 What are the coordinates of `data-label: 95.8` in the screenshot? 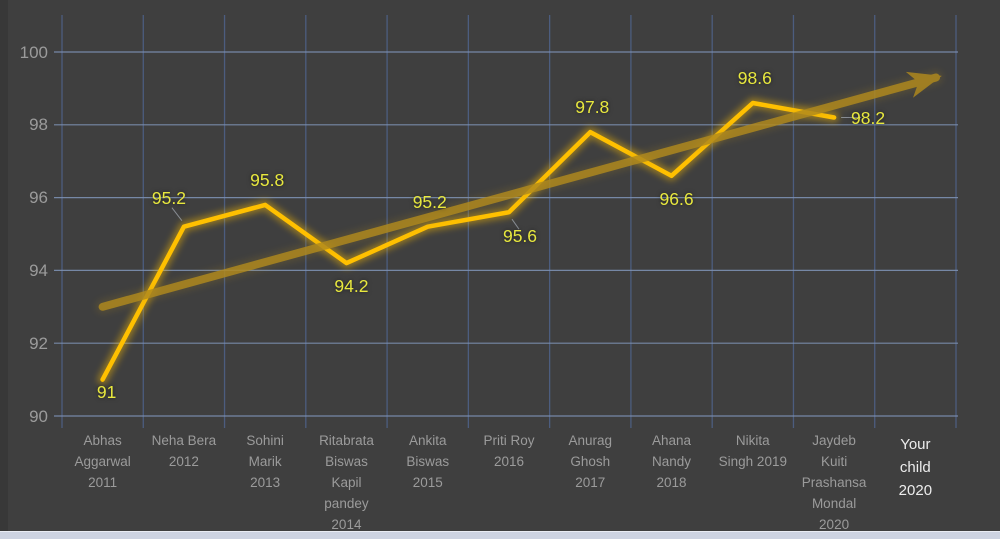 It's located at (267, 179).